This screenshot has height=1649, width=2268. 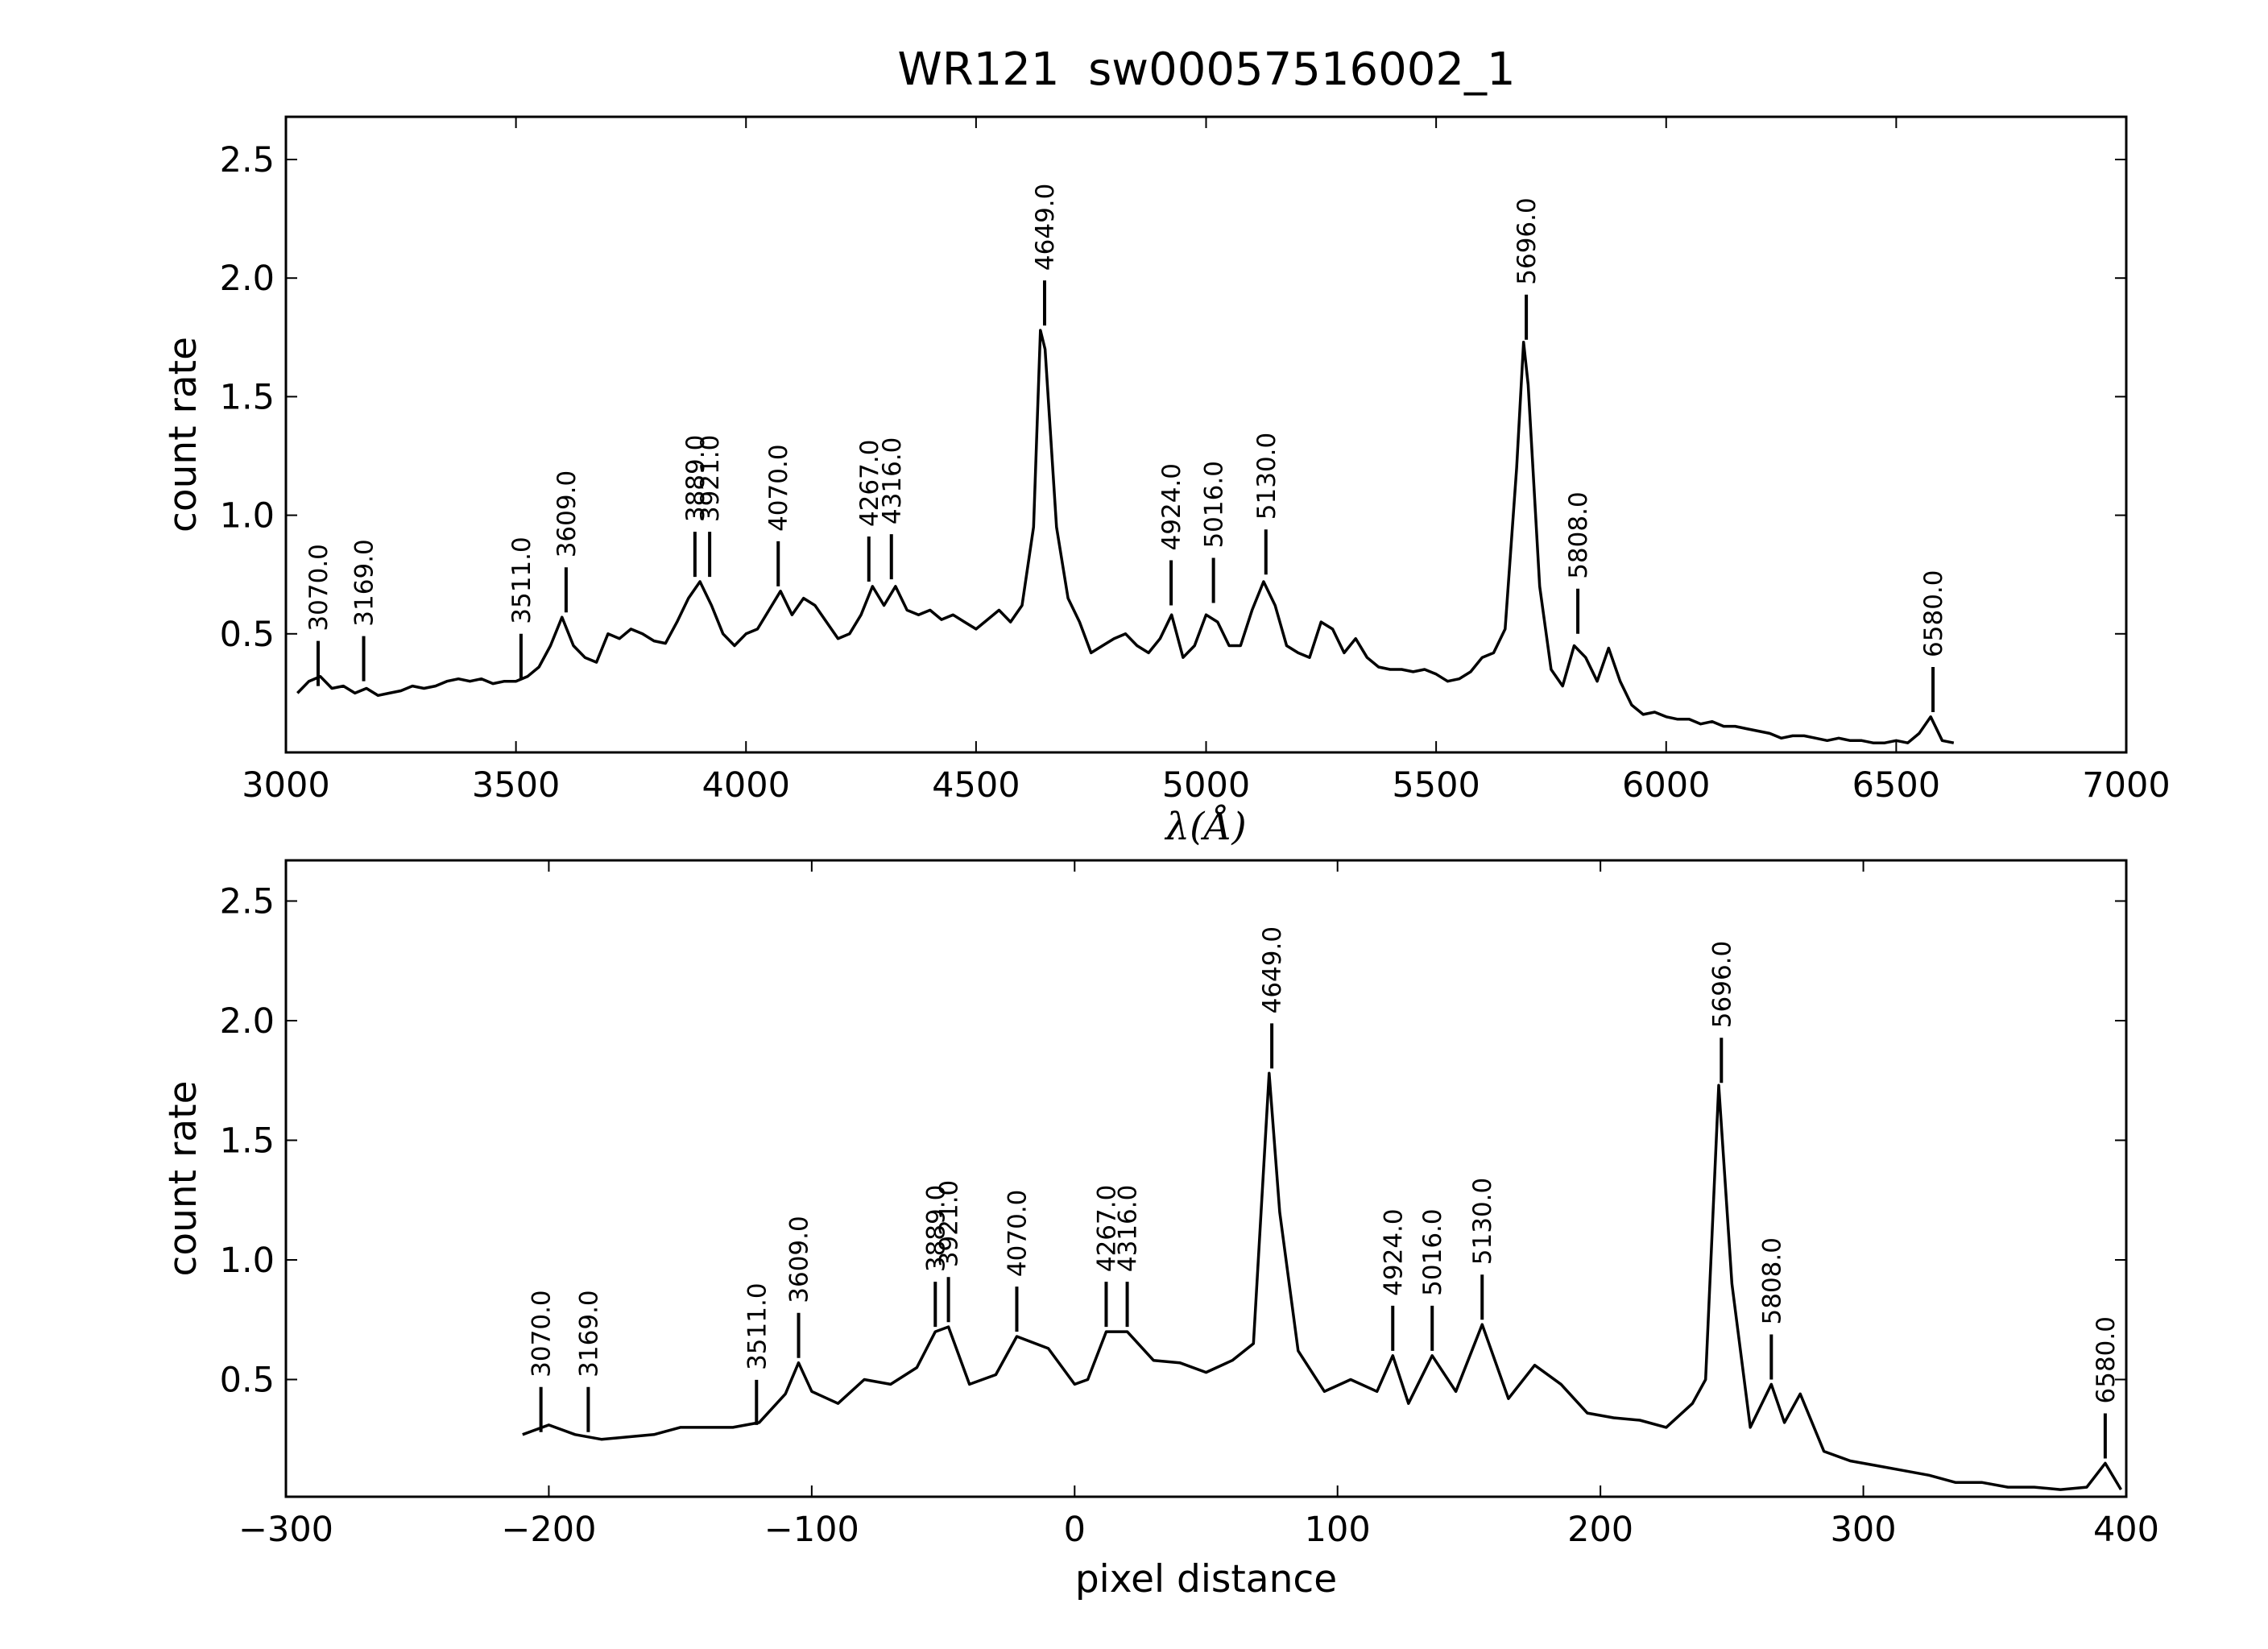 What do you see at coordinates (1600, 1530) in the screenshot?
I see `x-tick-label: 200` at bounding box center [1600, 1530].